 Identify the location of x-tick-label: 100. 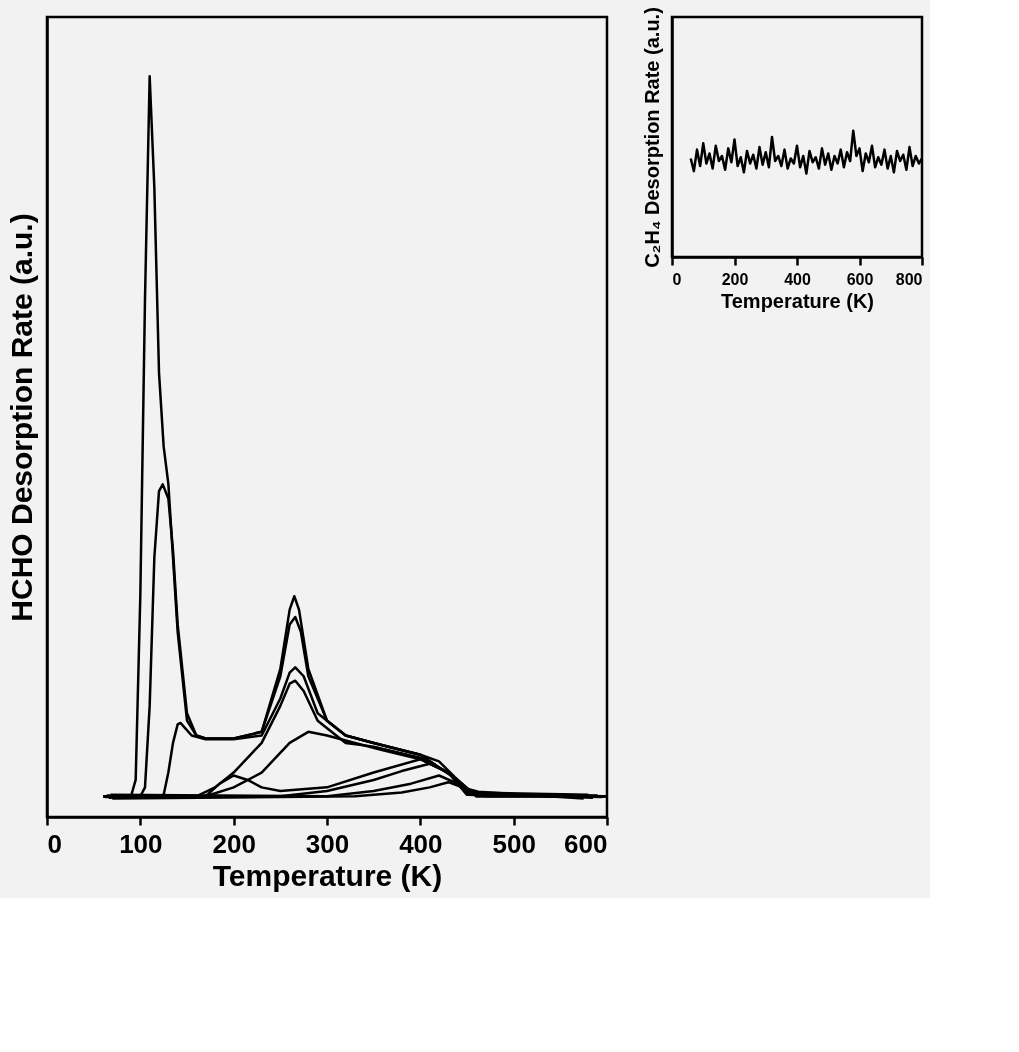
(141, 843).